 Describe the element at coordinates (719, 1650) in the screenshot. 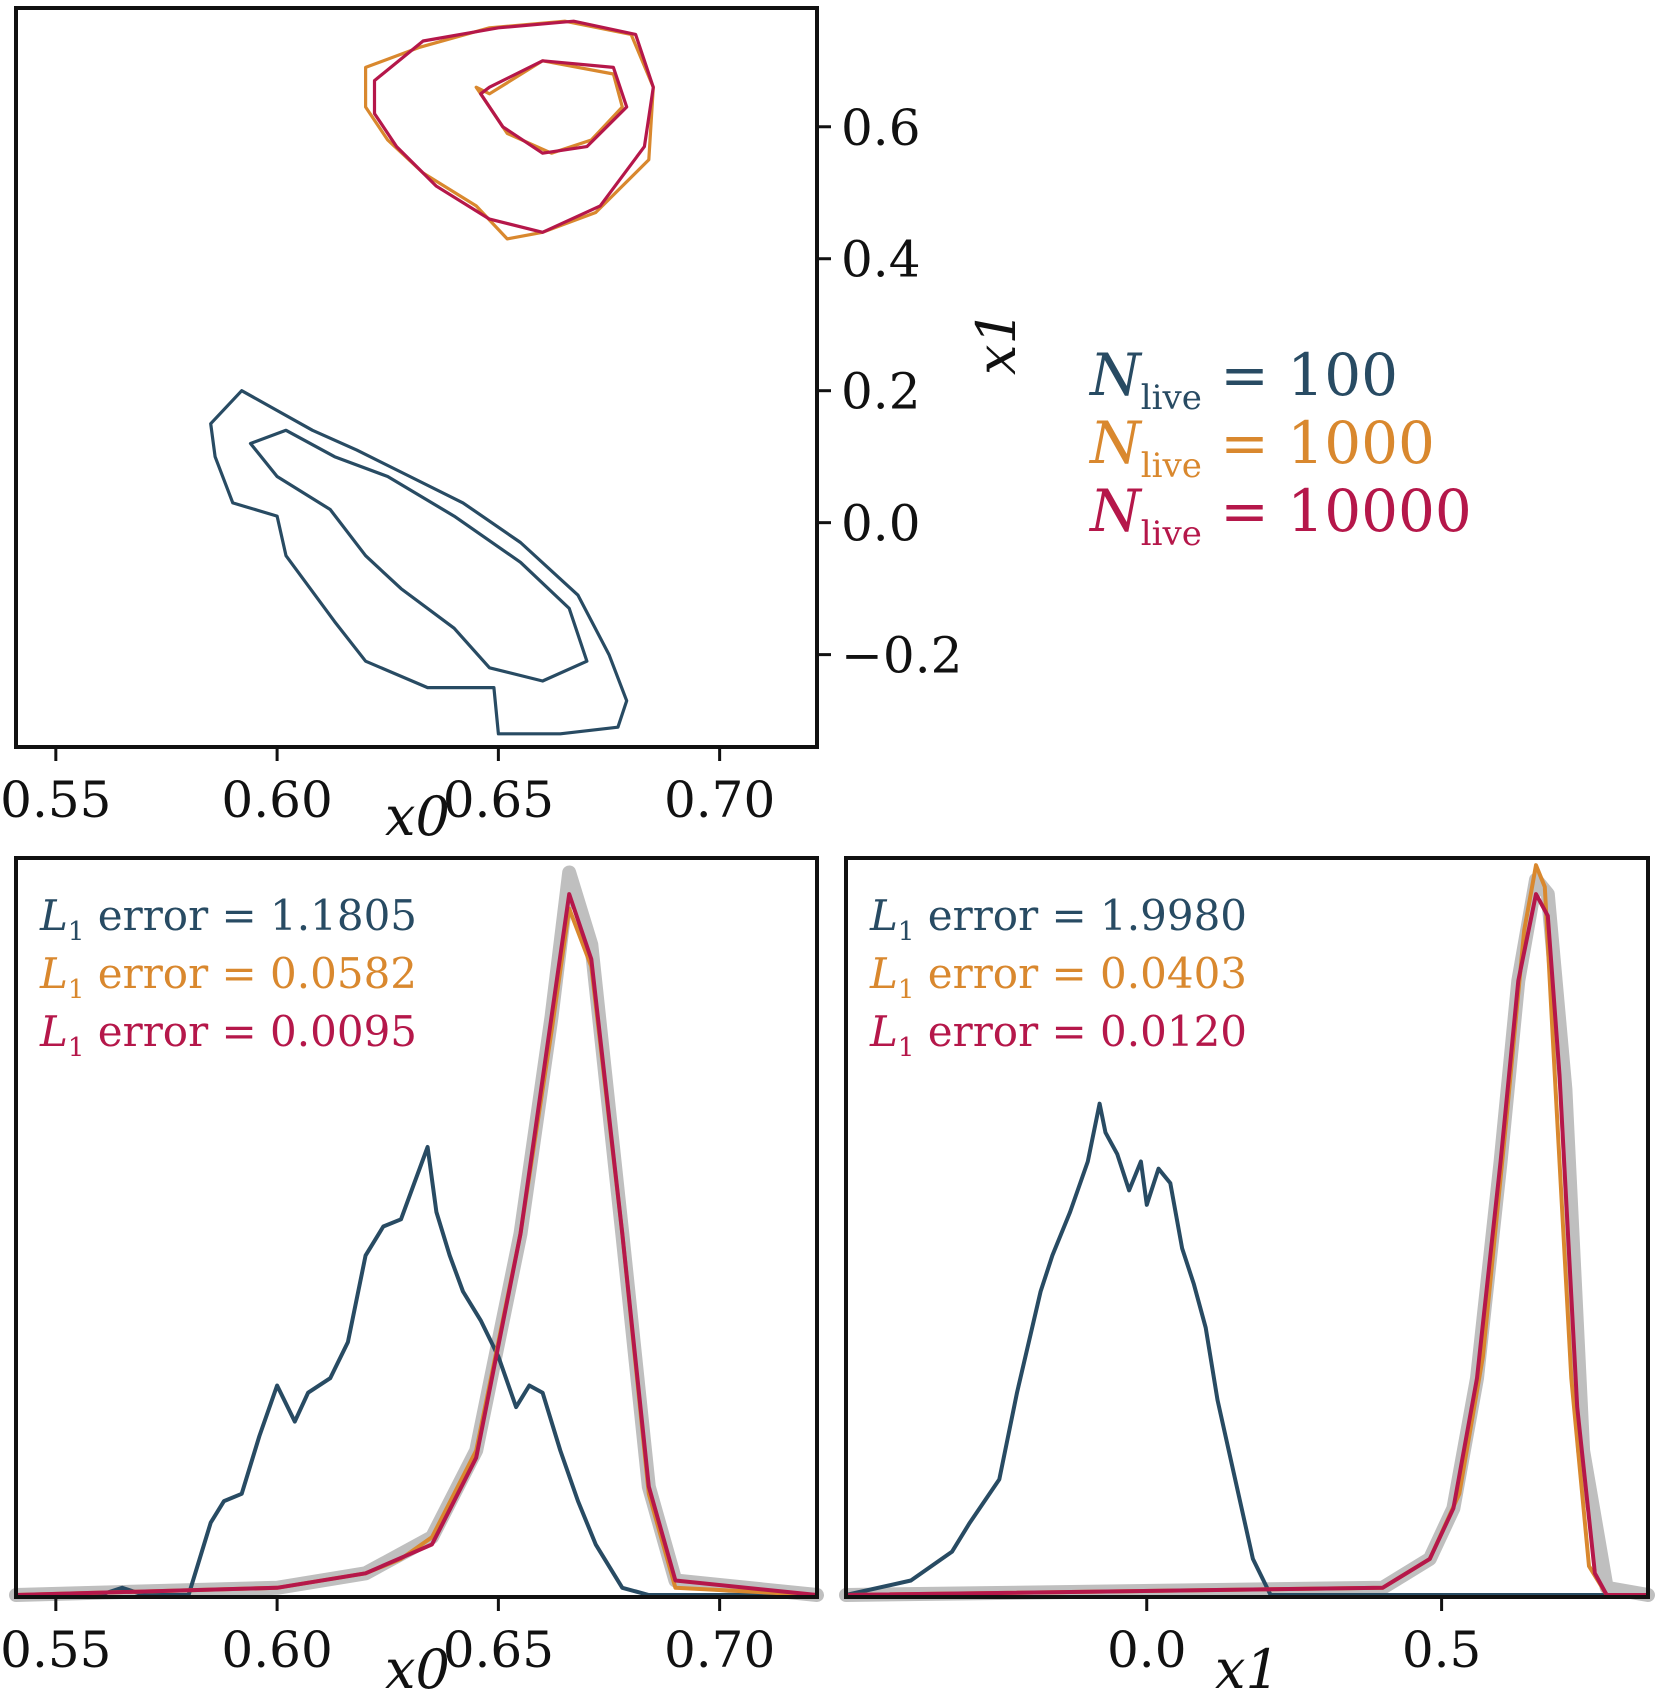

I see `marginal-x0-x-tick-label: 0.70` at that location.